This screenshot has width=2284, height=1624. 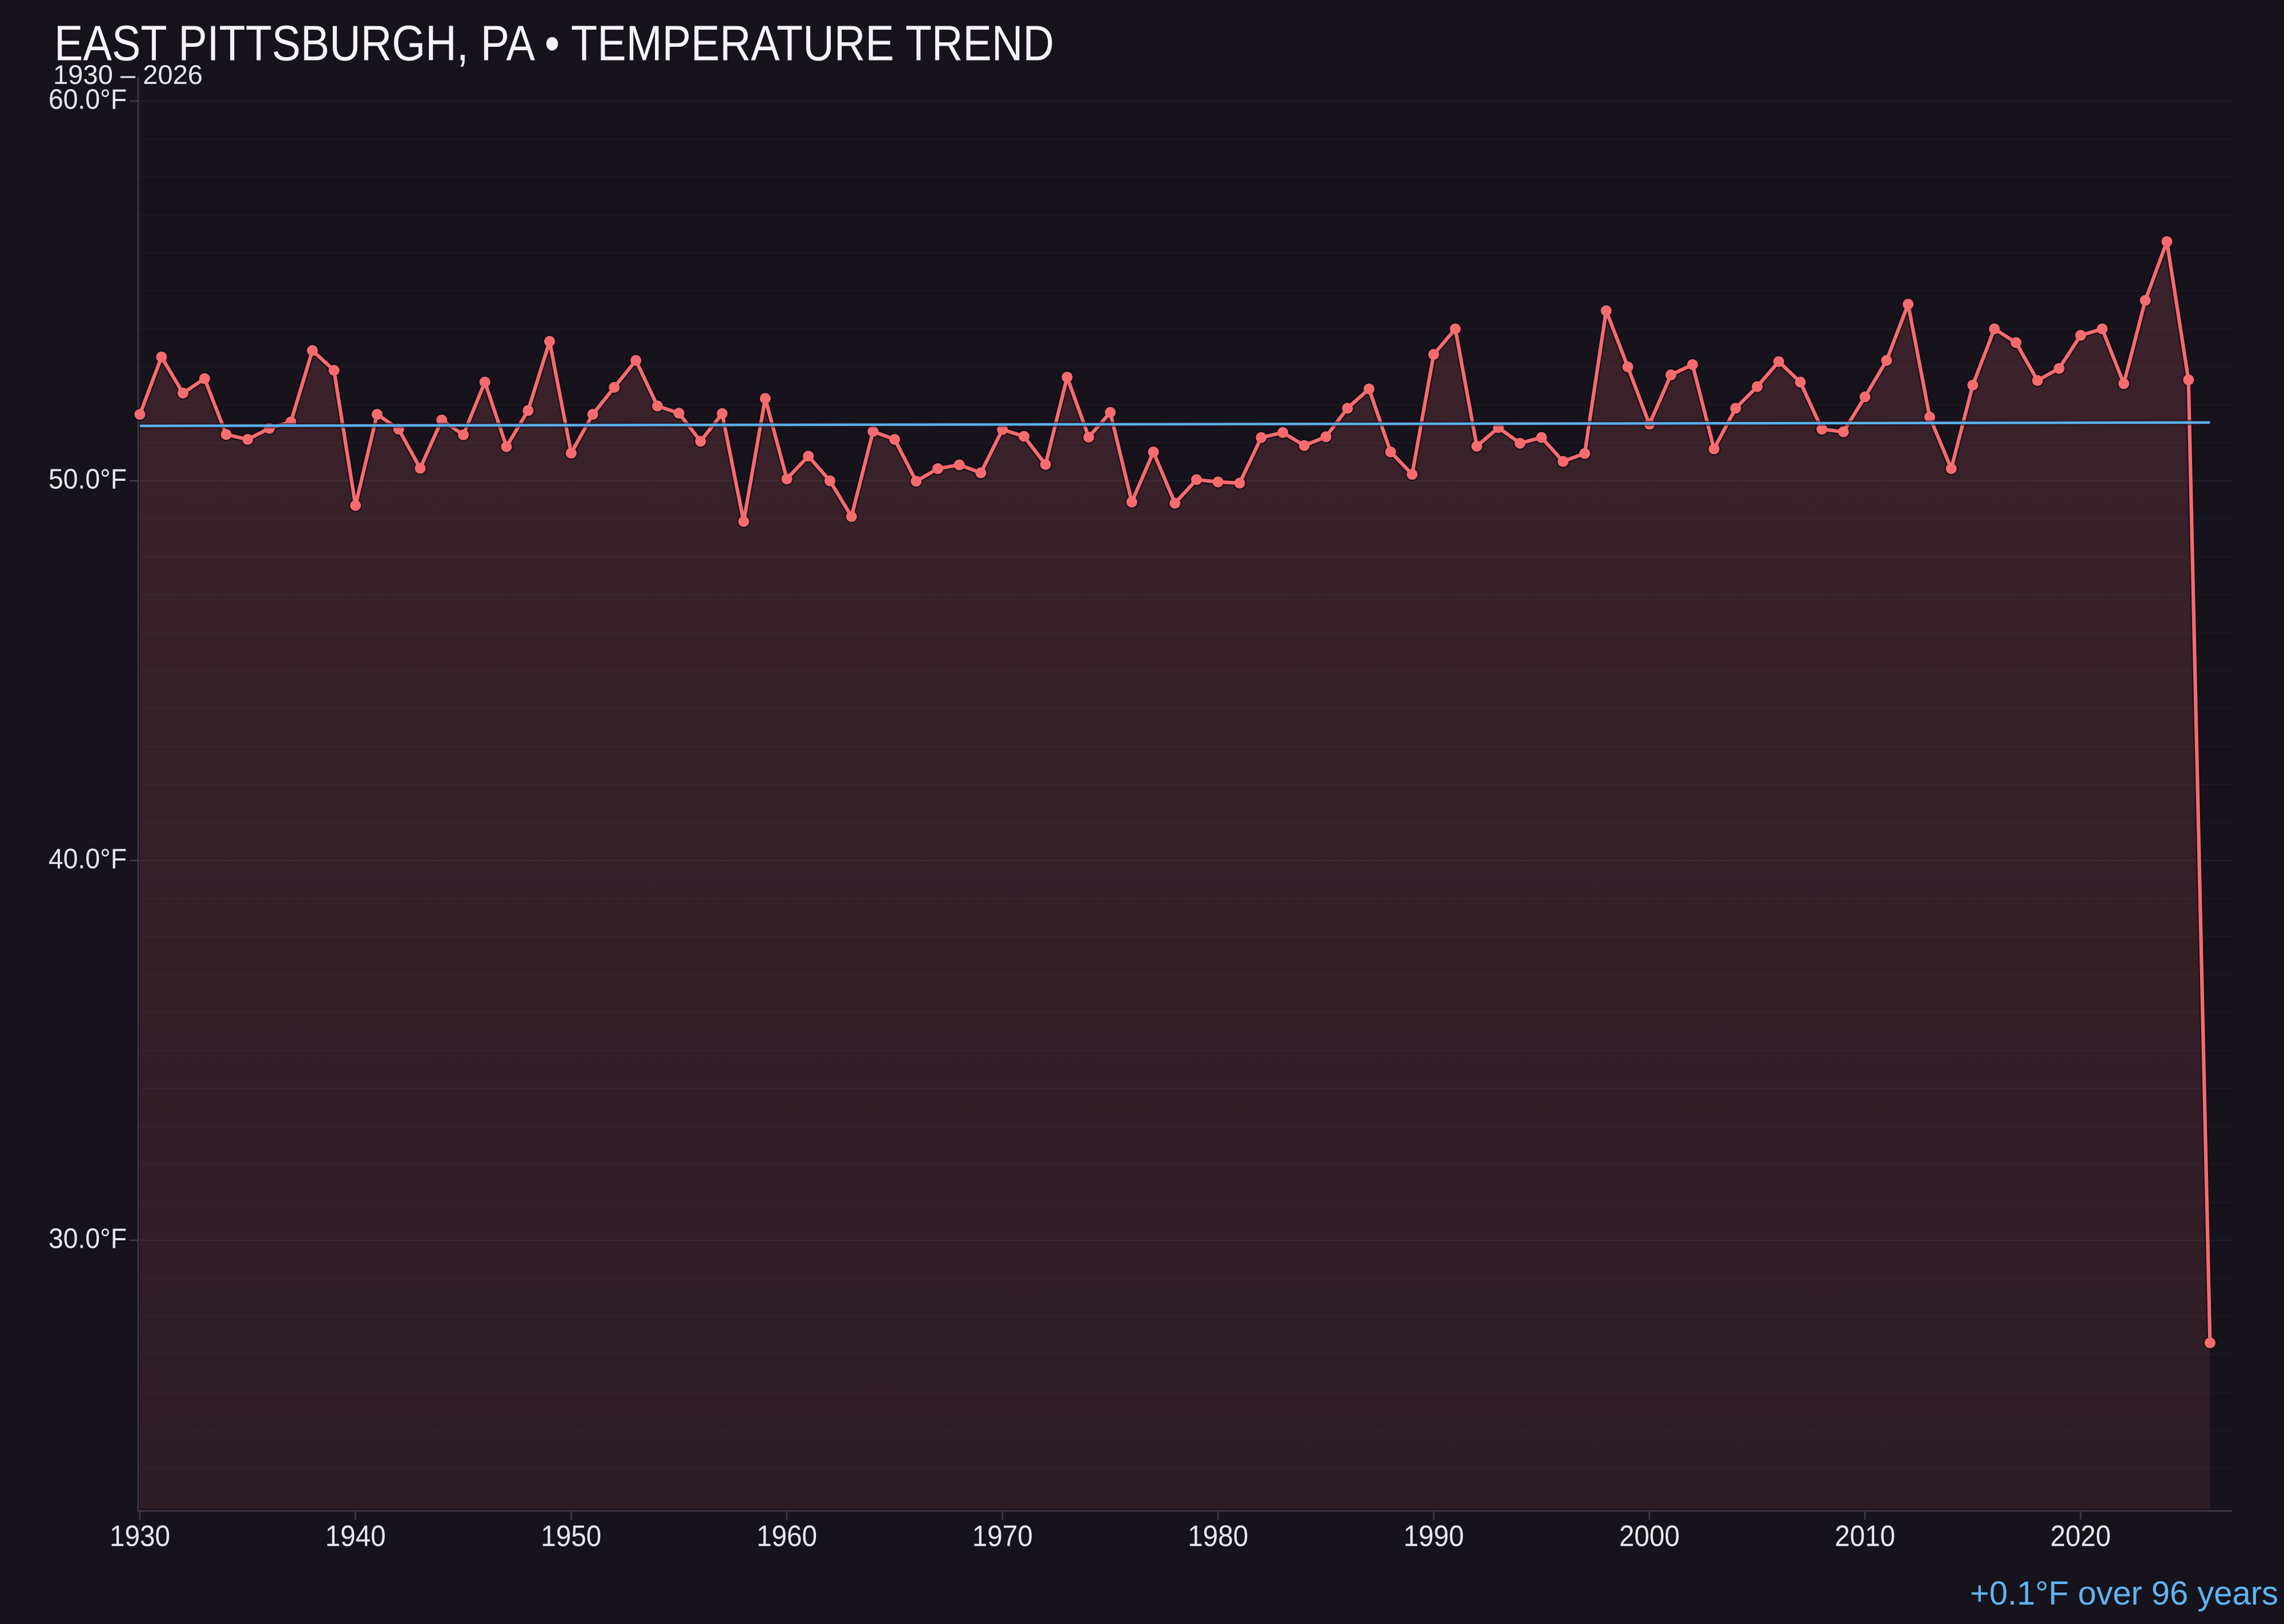 I want to click on svg-text: 1990, so click(x=1434, y=1536).